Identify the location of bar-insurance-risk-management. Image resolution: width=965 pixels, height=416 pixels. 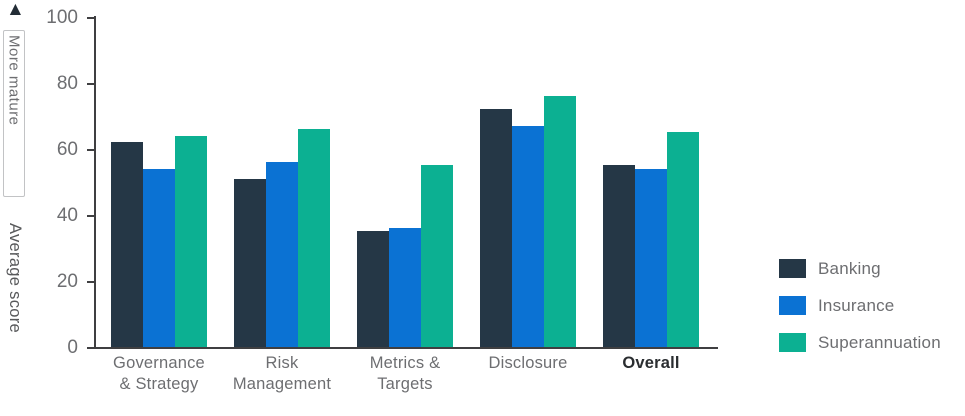
(282, 254).